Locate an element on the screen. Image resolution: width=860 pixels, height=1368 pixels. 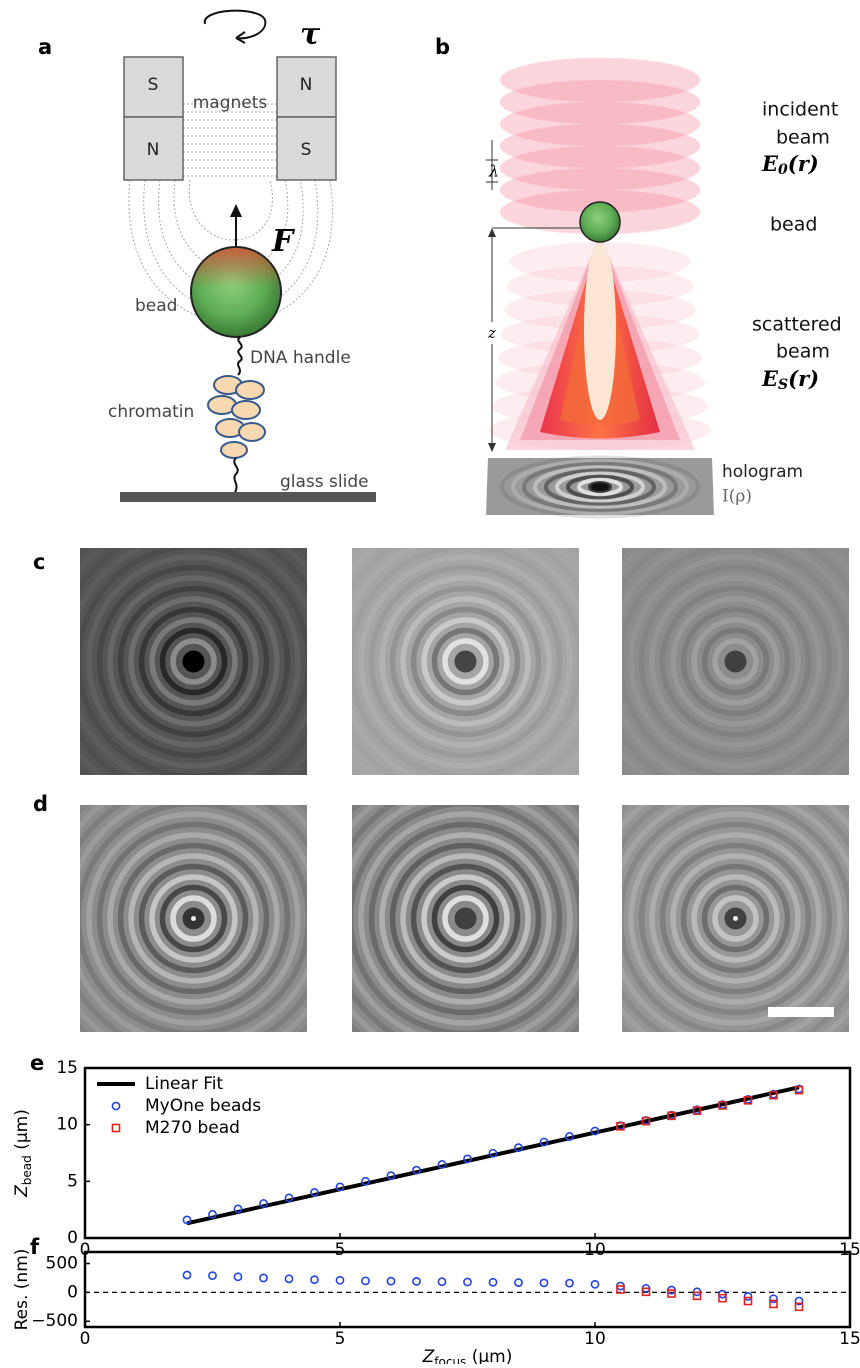
incident-field: E0(r) is located at coordinates (790, 165).